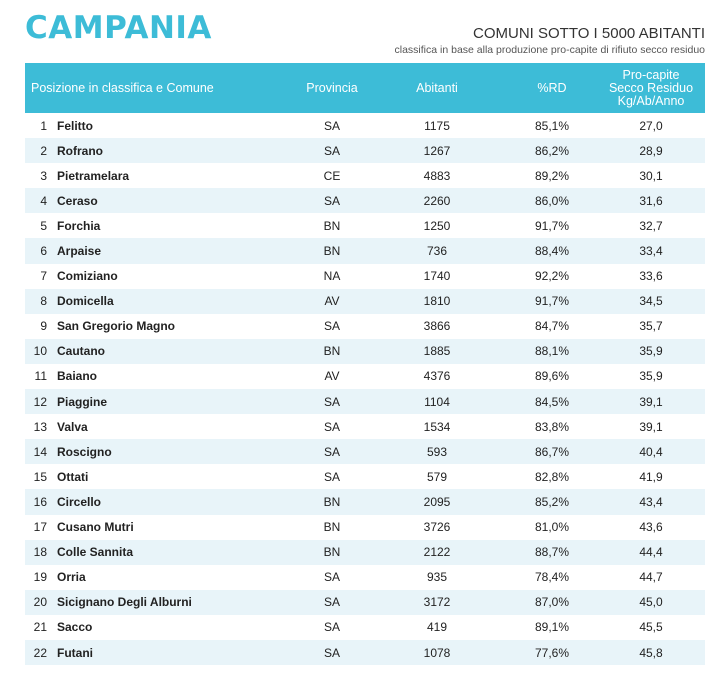 This screenshot has width=722, height=682. What do you see at coordinates (552, 652) in the screenshot?
I see `rd-cell: 77,6%` at bounding box center [552, 652].